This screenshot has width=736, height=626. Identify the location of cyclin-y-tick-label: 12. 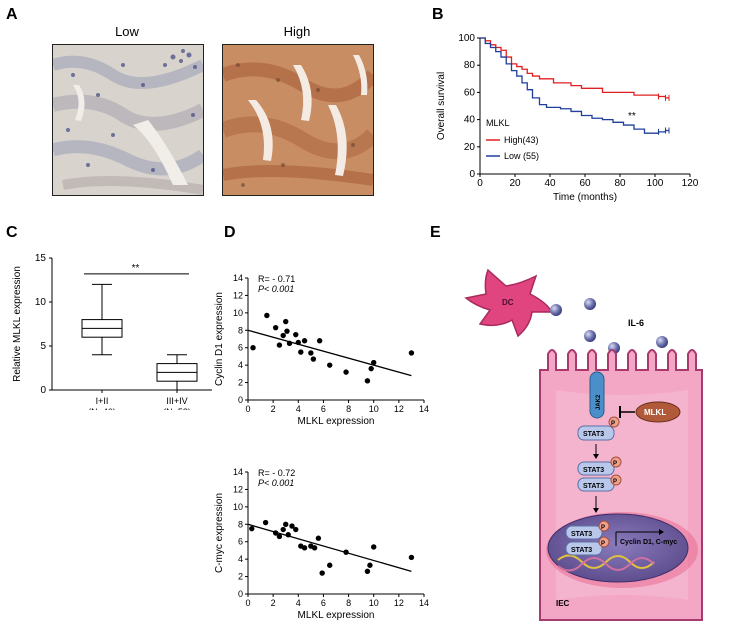
(238, 295).